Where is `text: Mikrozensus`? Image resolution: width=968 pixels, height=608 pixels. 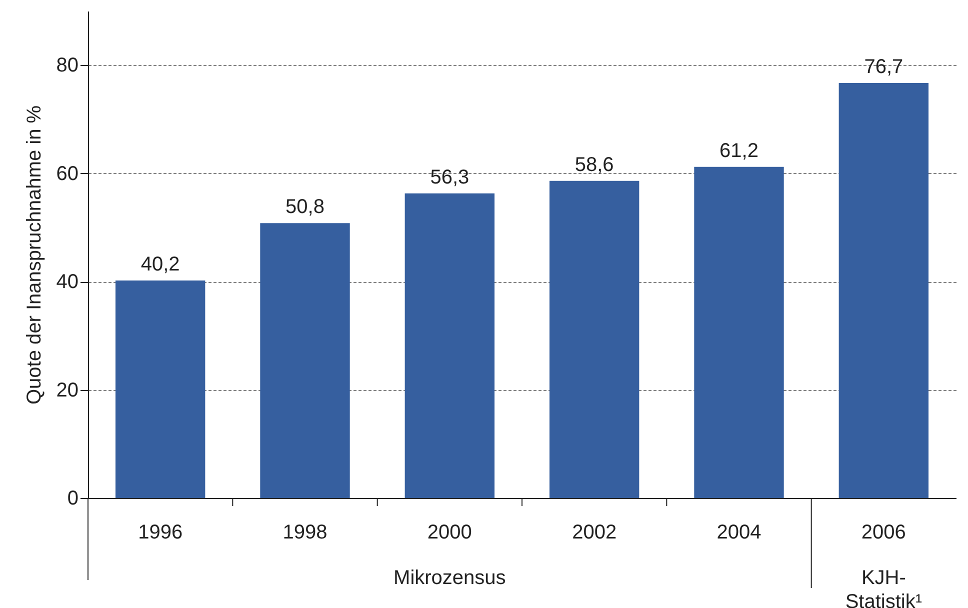 text: Mikrozensus is located at coordinates (450, 578).